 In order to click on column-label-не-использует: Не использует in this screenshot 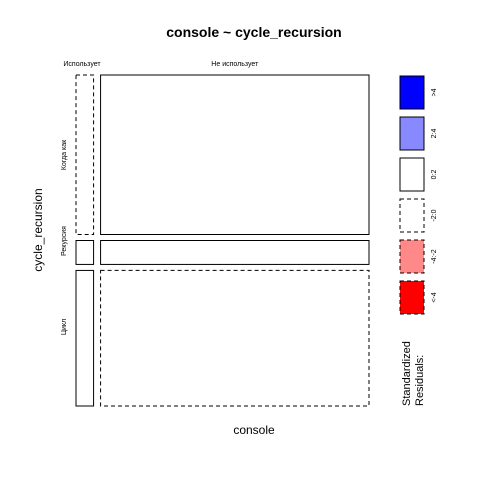, I will do `click(235, 64)`.